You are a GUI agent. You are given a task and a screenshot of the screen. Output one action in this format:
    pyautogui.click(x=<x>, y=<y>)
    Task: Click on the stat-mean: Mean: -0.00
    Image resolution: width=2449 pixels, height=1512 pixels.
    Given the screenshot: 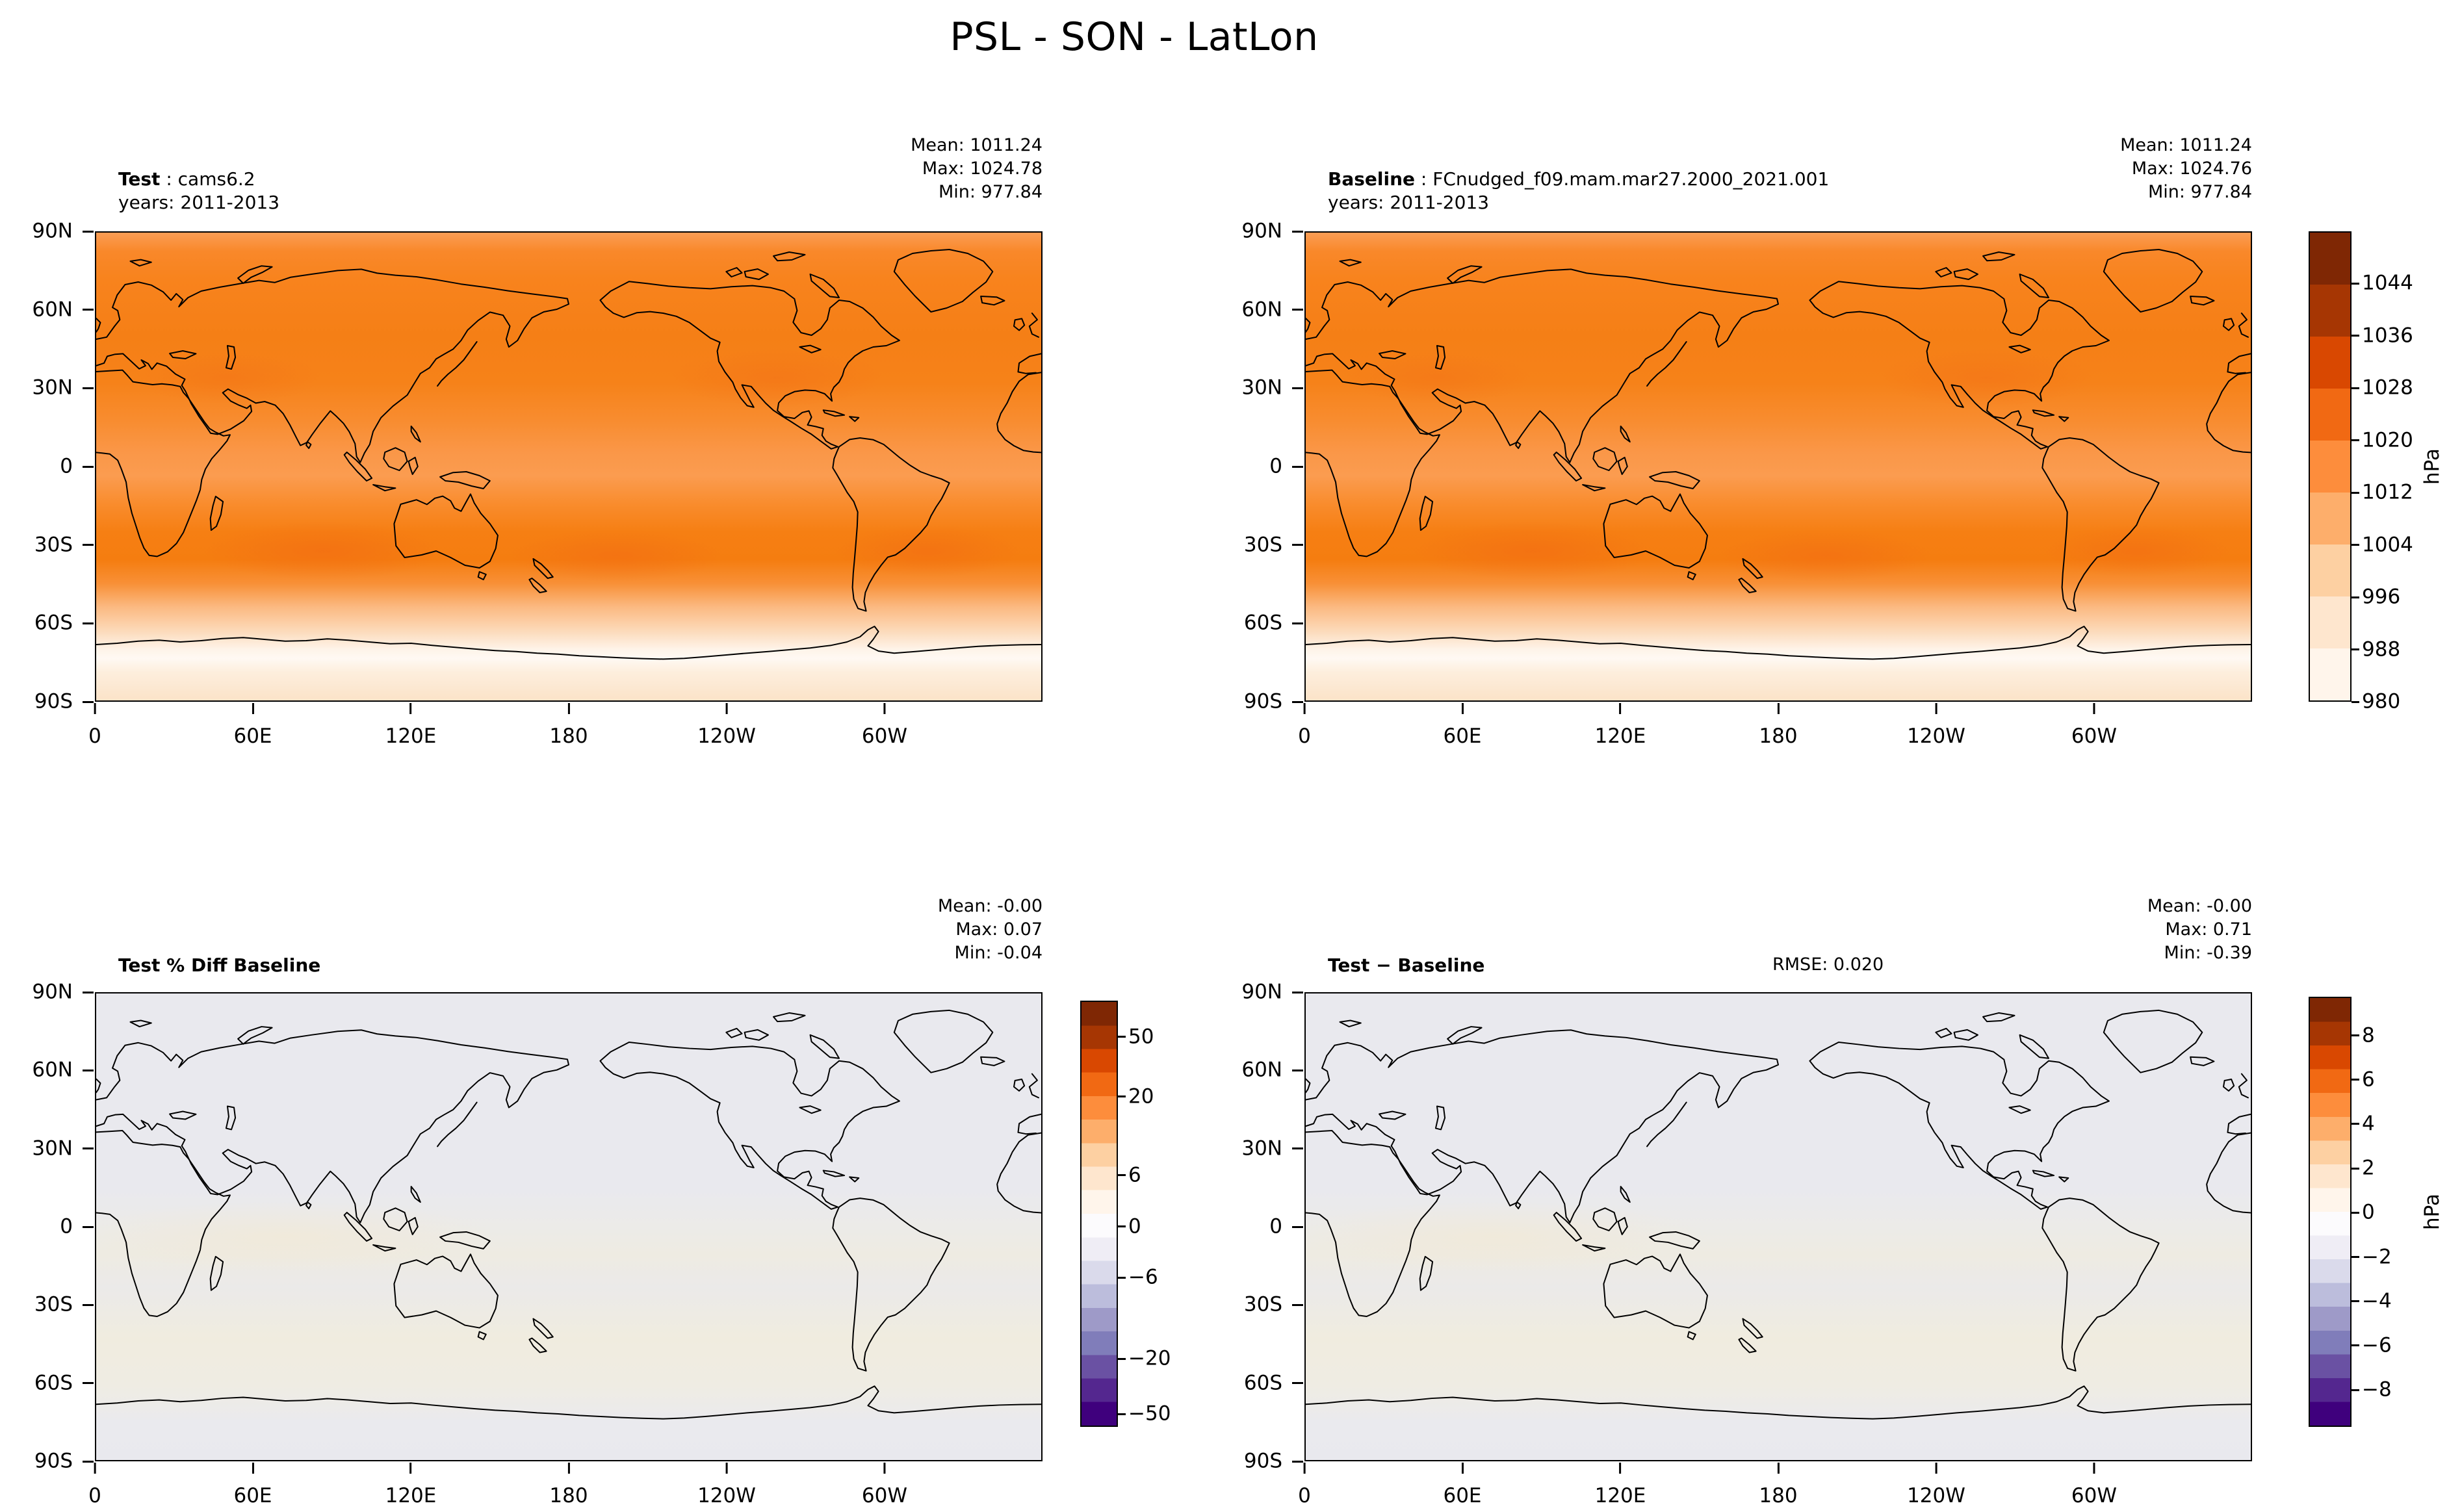 What is the action you would take?
    pyautogui.click(x=2200, y=906)
    